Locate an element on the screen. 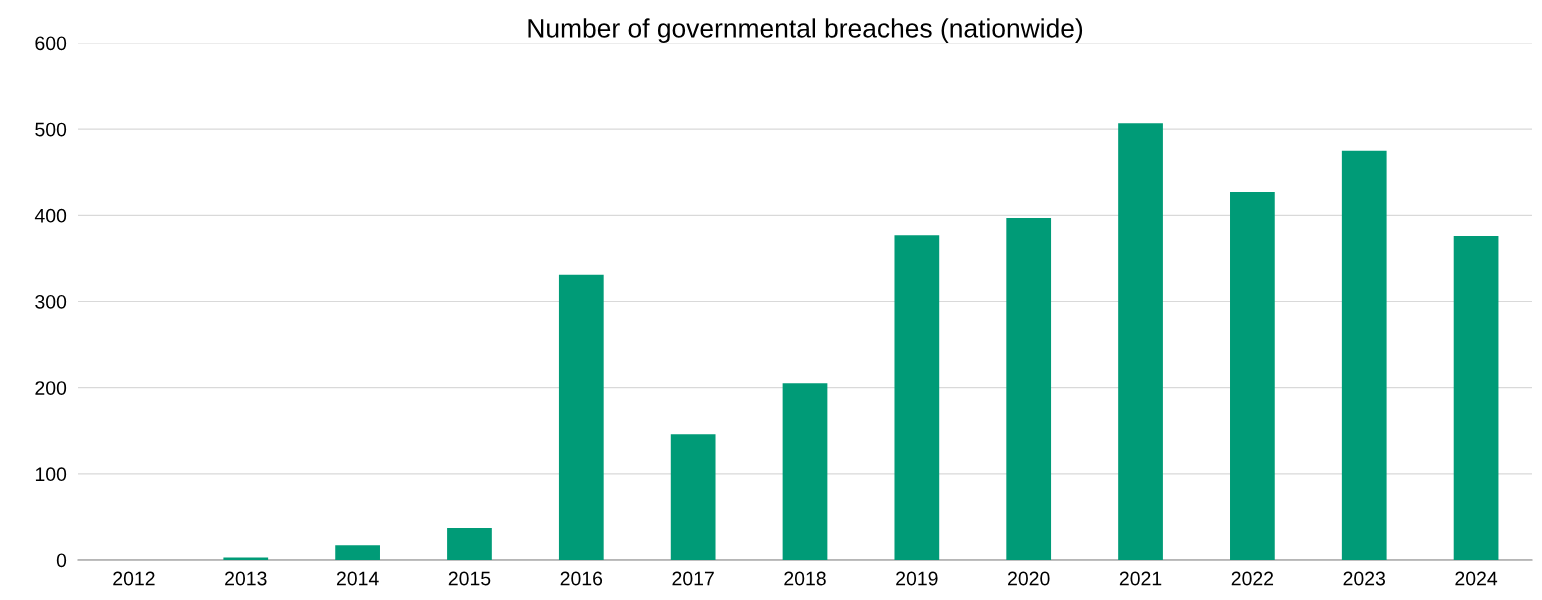 The width and height of the screenshot is (1542, 600). x-tick-label: 2022 is located at coordinates (1252, 578).